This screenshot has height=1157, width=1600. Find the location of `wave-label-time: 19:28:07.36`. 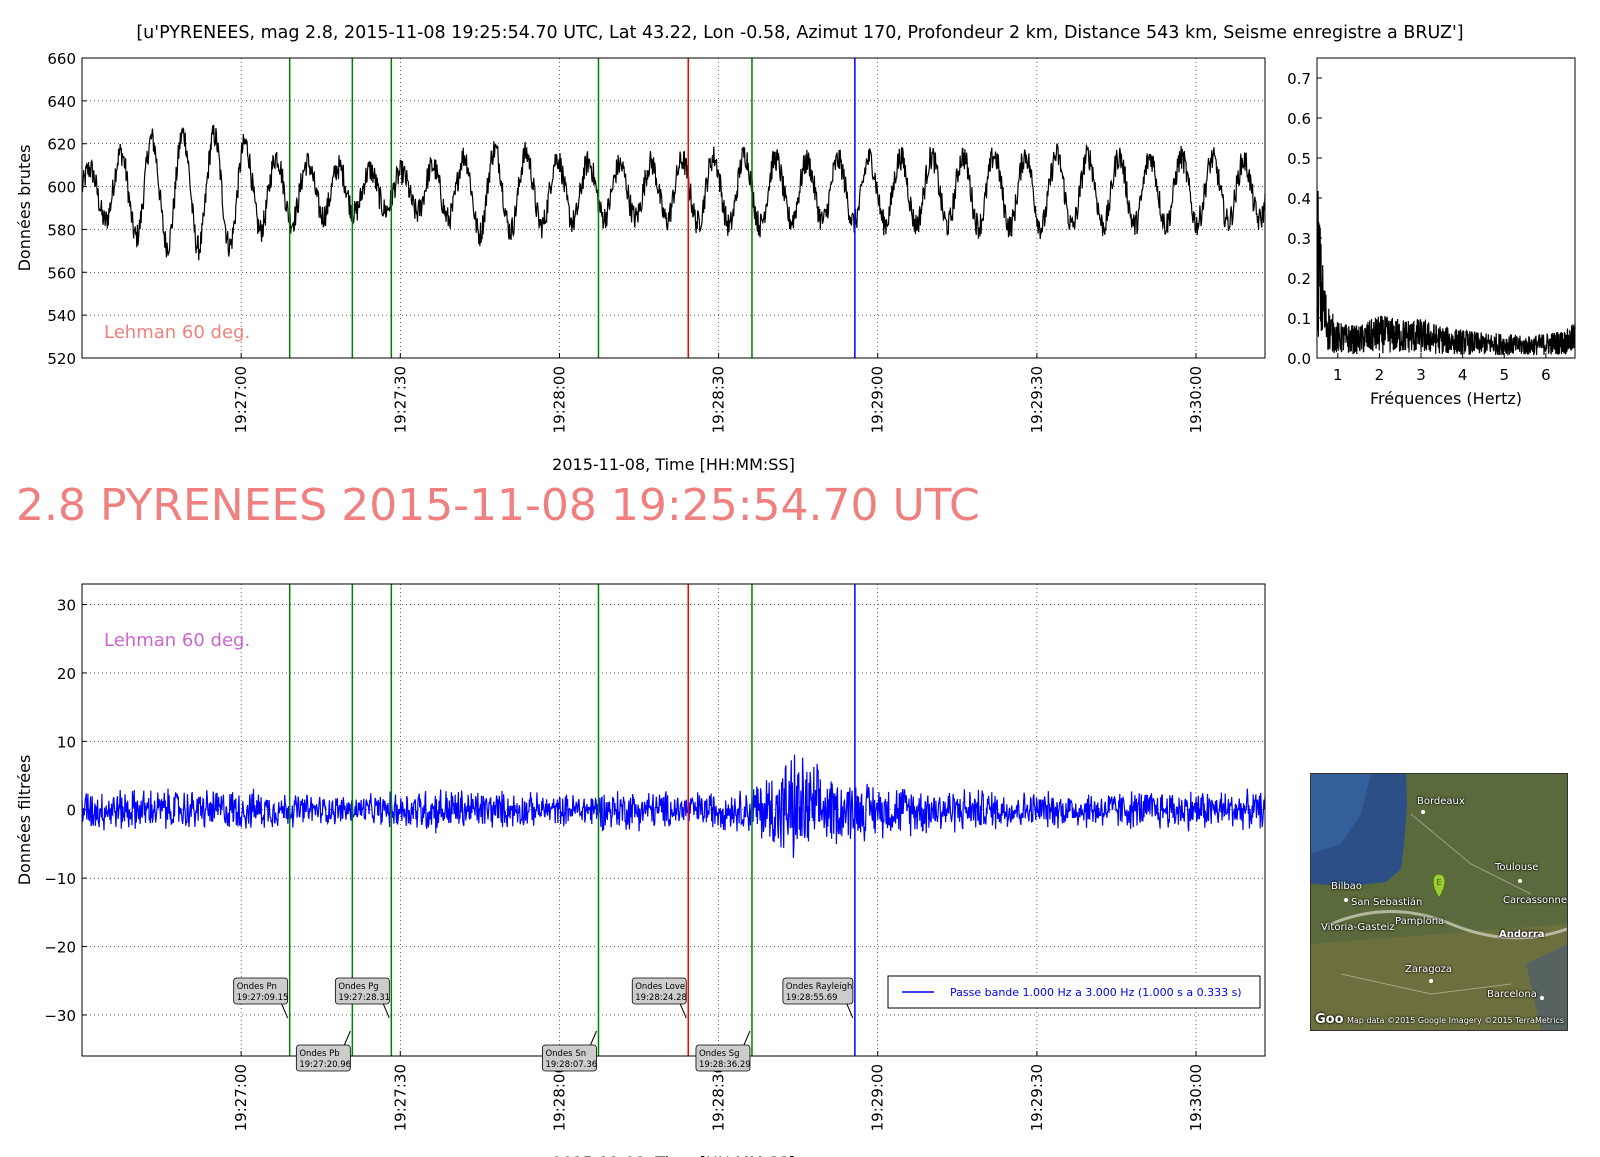

wave-label-time: 19:28:07.36 is located at coordinates (571, 1065).